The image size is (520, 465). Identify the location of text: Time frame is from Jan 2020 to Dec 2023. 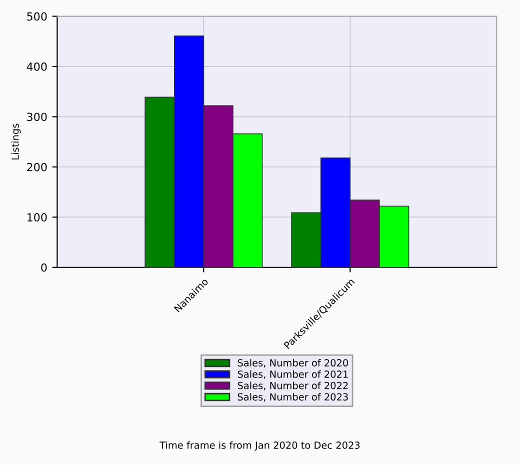
(260, 446).